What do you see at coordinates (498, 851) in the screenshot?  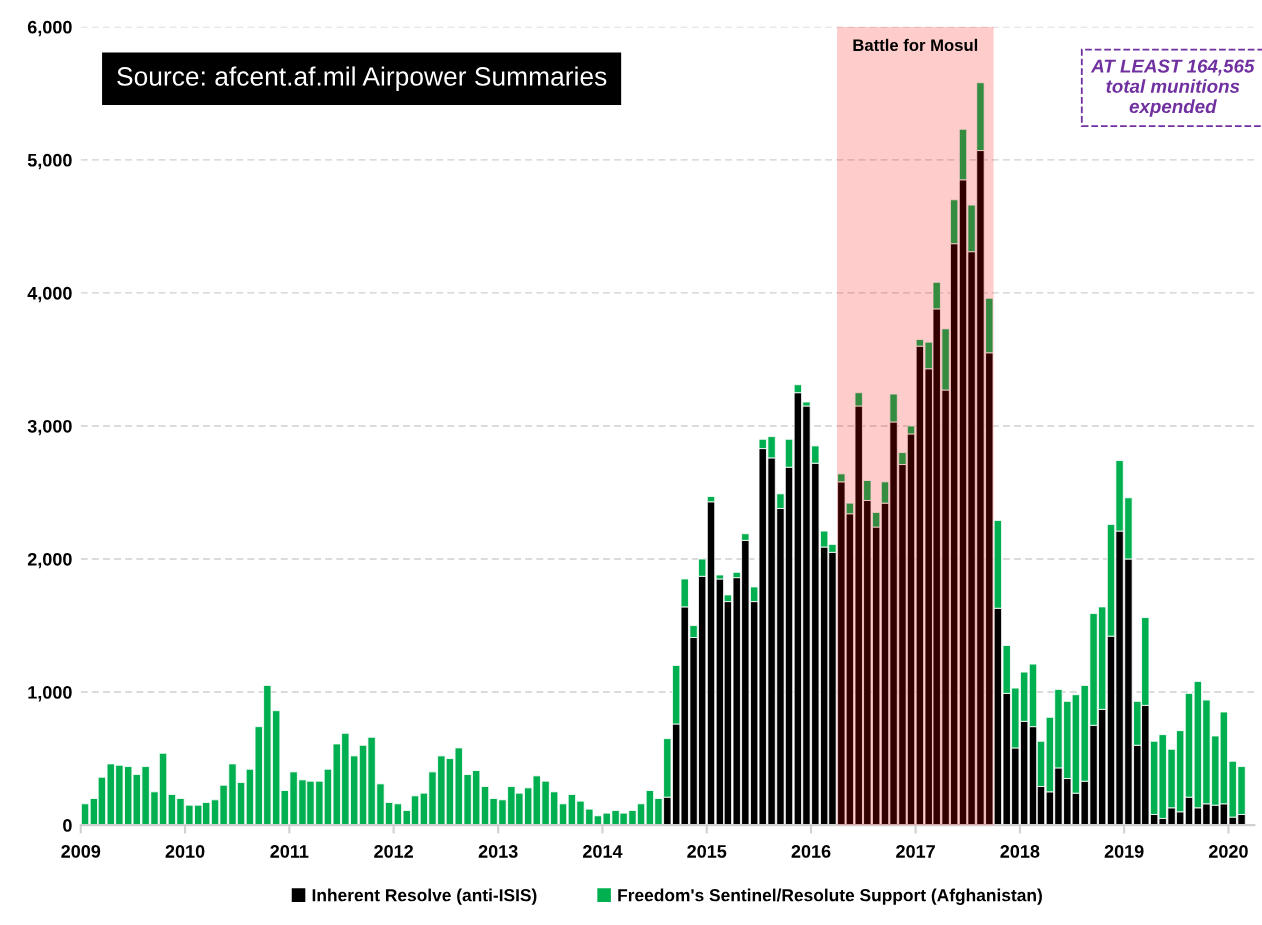 I see `x-tick-label: 2013` at bounding box center [498, 851].